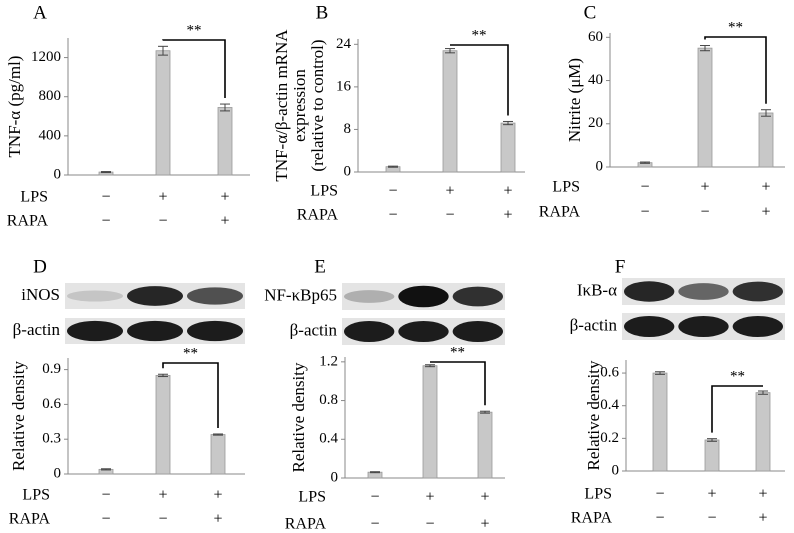  I want to click on panel-letter: C, so click(590, 12).